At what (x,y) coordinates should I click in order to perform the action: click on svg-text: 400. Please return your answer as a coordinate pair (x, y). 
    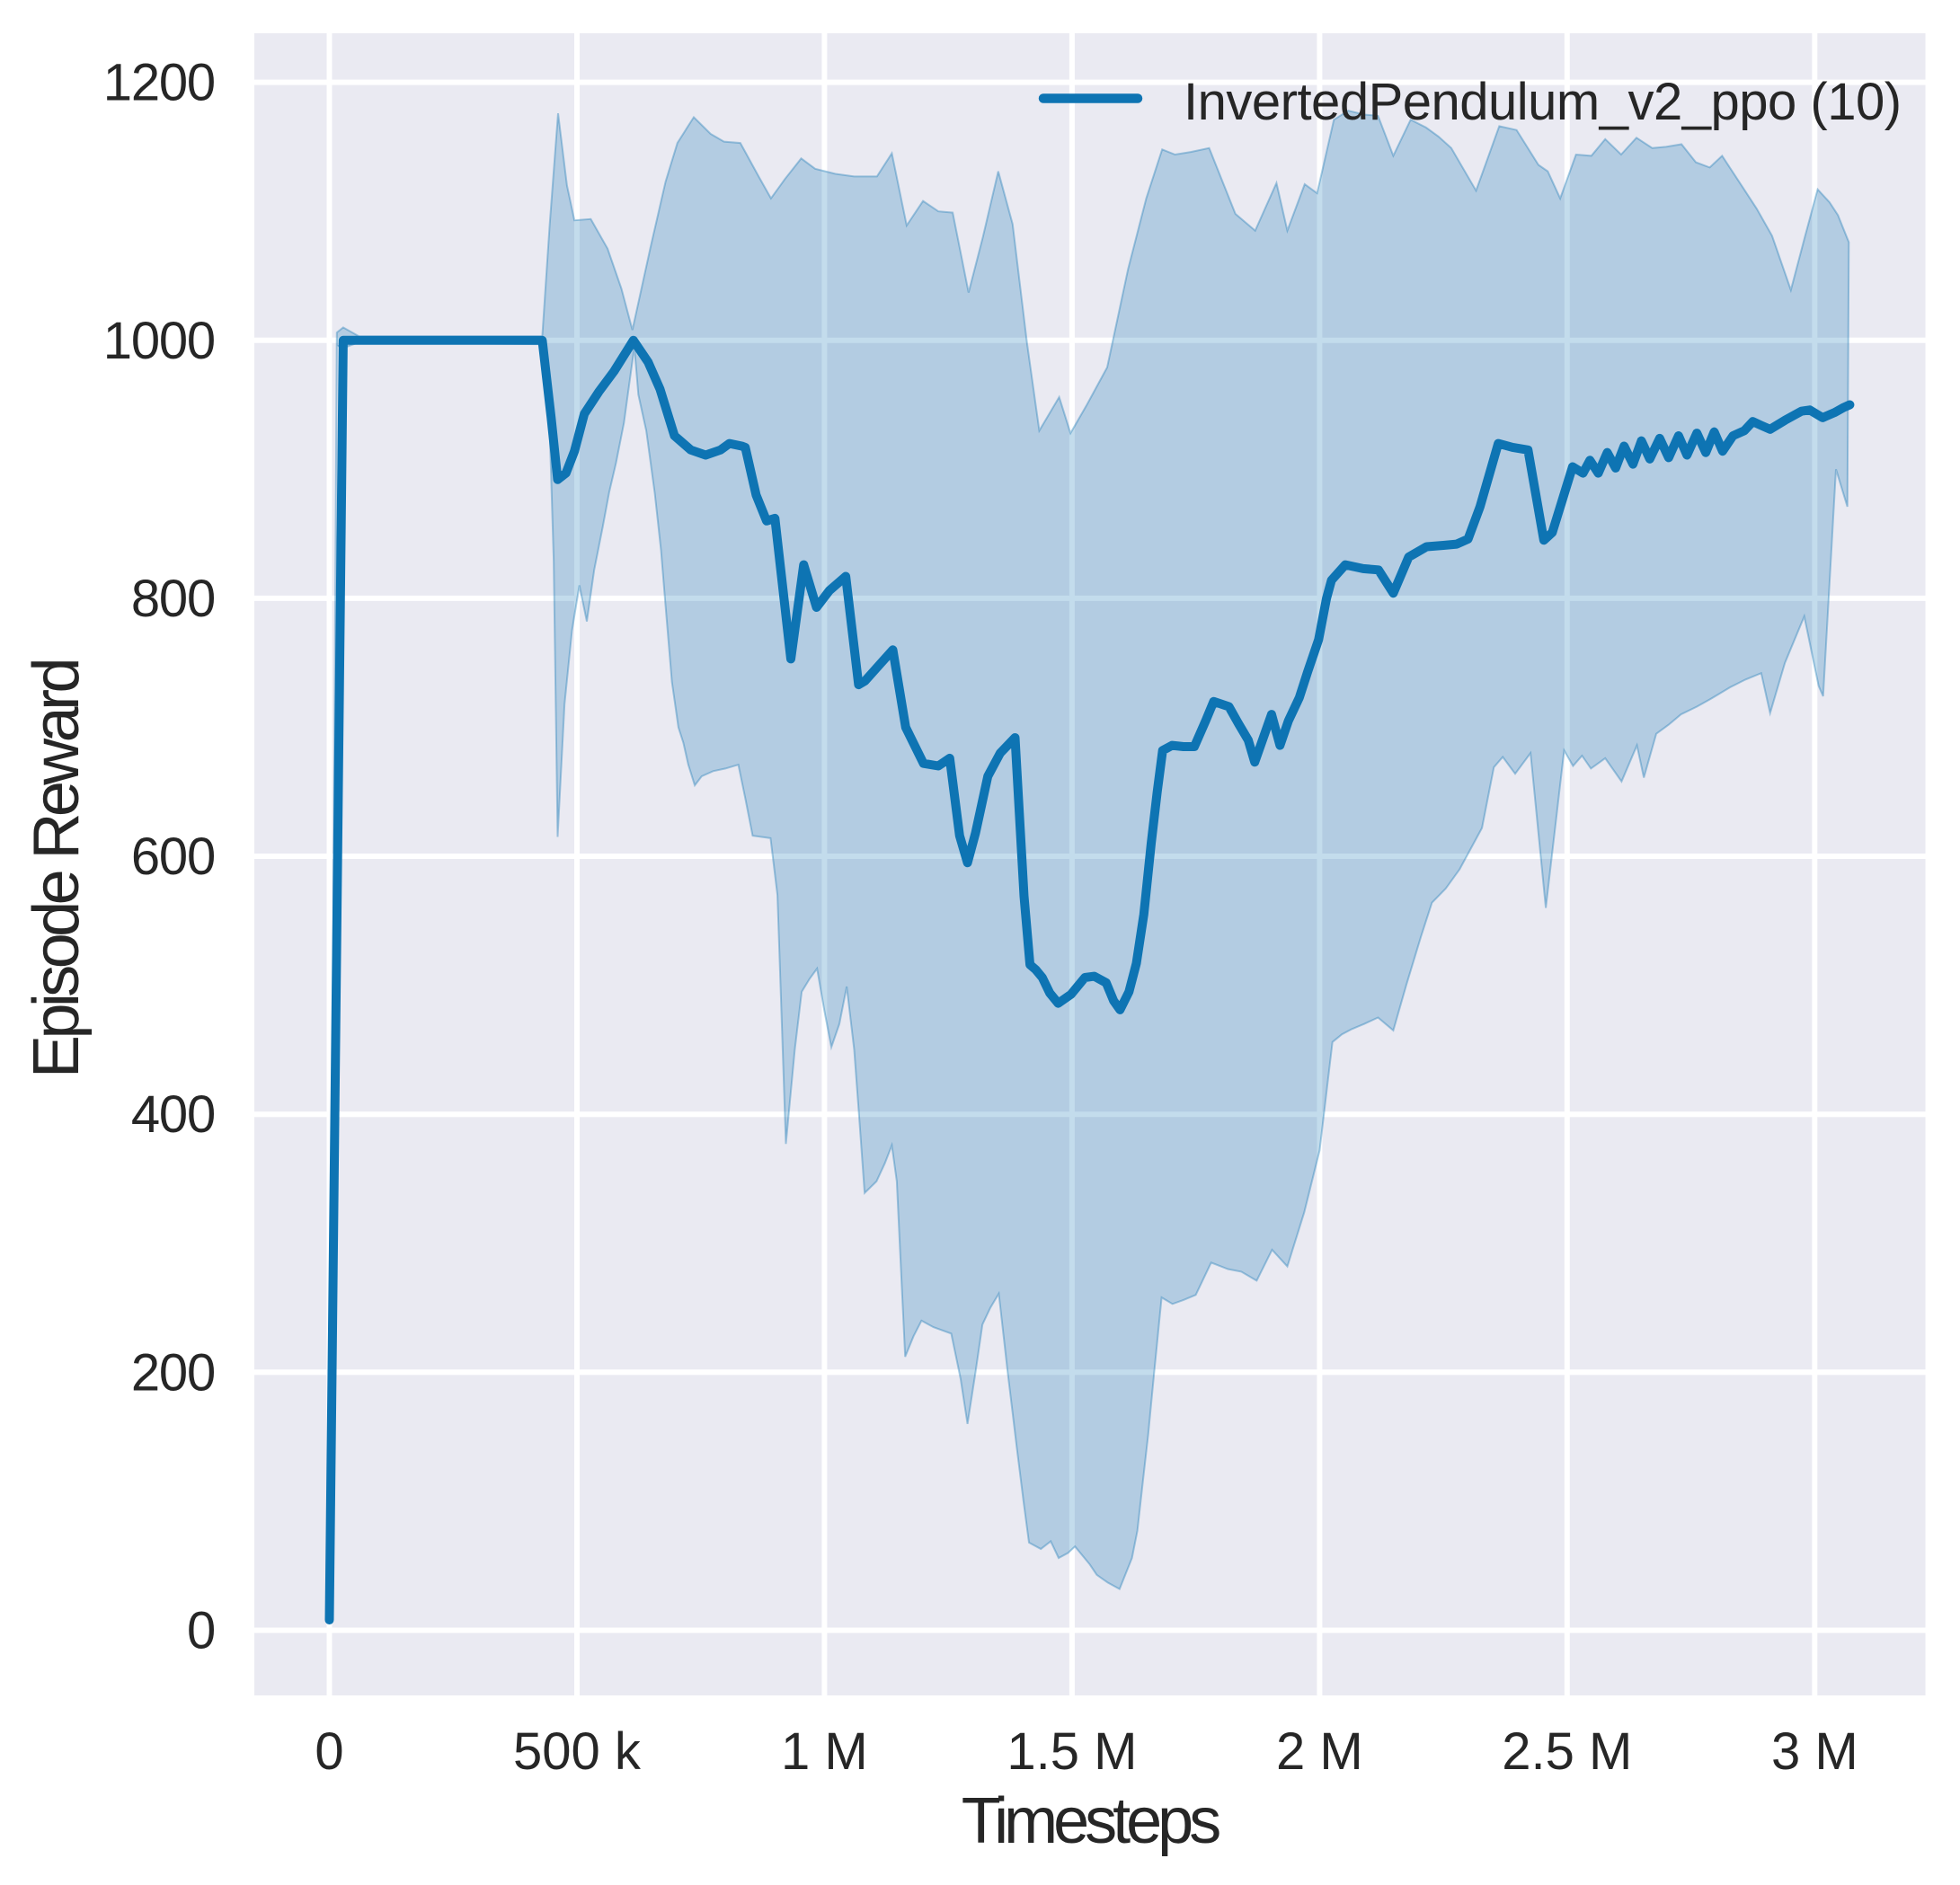
    Looking at the image, I should click on (173, 1114).